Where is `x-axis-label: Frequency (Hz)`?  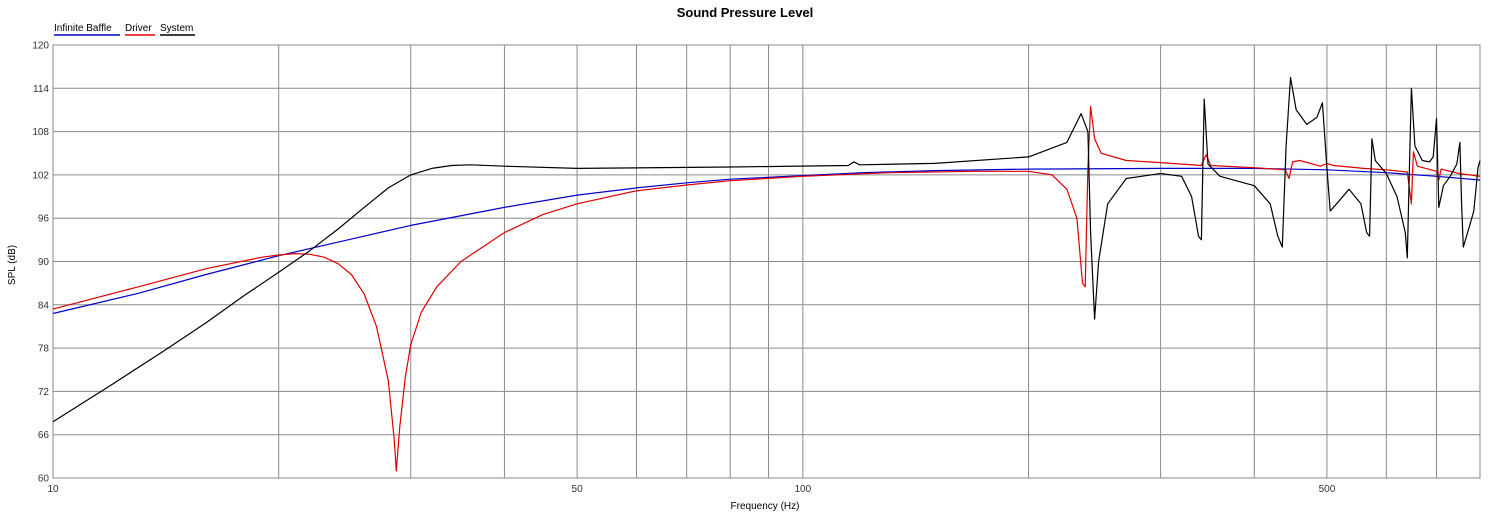
x-axis-label: Frequency (Hz) is located at coordinates (765, 506).